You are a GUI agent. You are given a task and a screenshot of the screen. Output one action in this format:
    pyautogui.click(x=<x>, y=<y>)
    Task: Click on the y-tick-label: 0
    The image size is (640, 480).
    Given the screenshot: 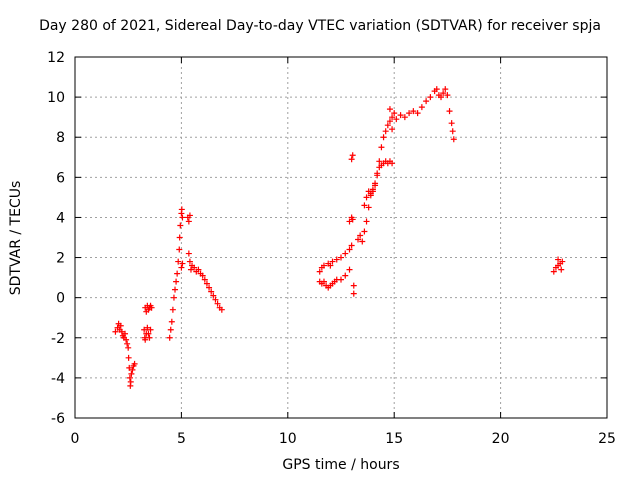 What is the action you would take?
    pyautogui.click(x=60, y=299)
    